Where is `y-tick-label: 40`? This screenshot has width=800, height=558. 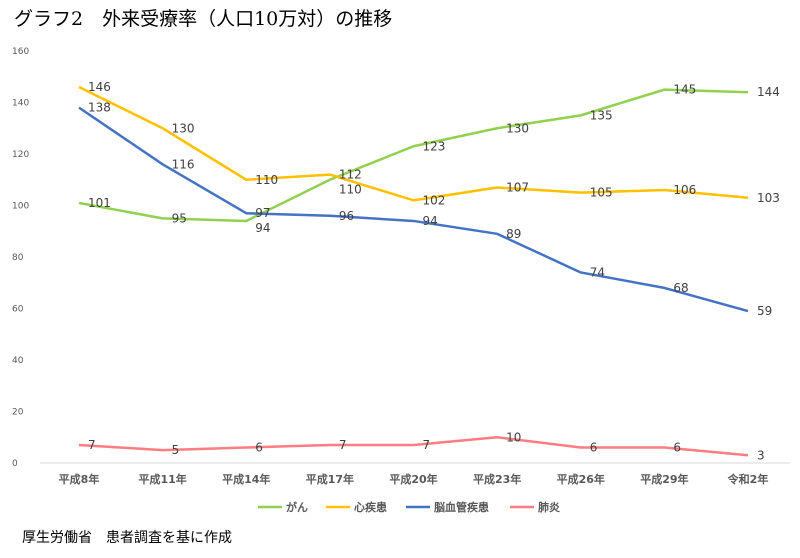
y-tick-label: 40 is located at coordinates (18, 361).